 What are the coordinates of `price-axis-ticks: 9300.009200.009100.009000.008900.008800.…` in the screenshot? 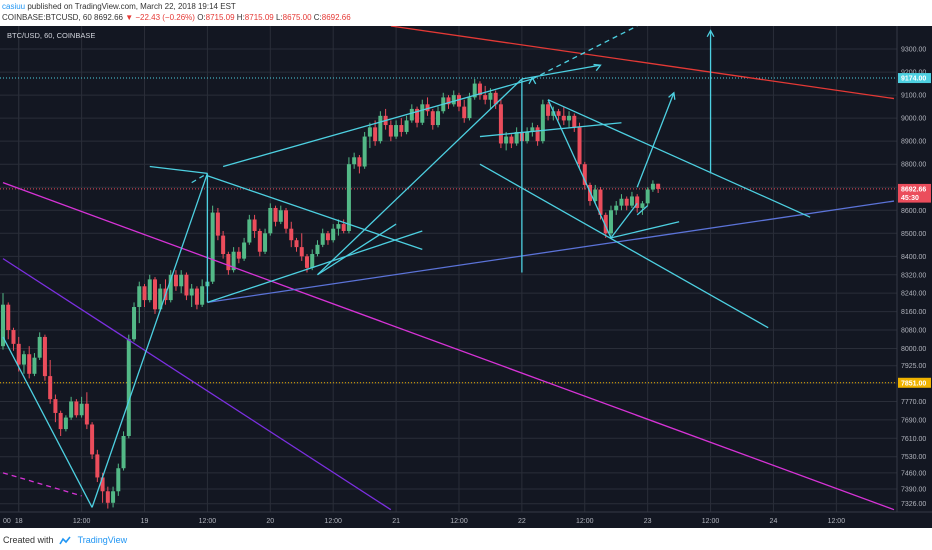 It's located at (913, 278).